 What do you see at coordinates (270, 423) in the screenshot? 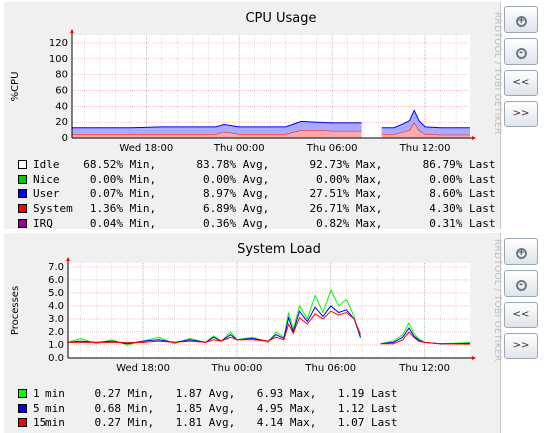
I see `legend-max-value: 4.14` at bounding box center [270, 423].